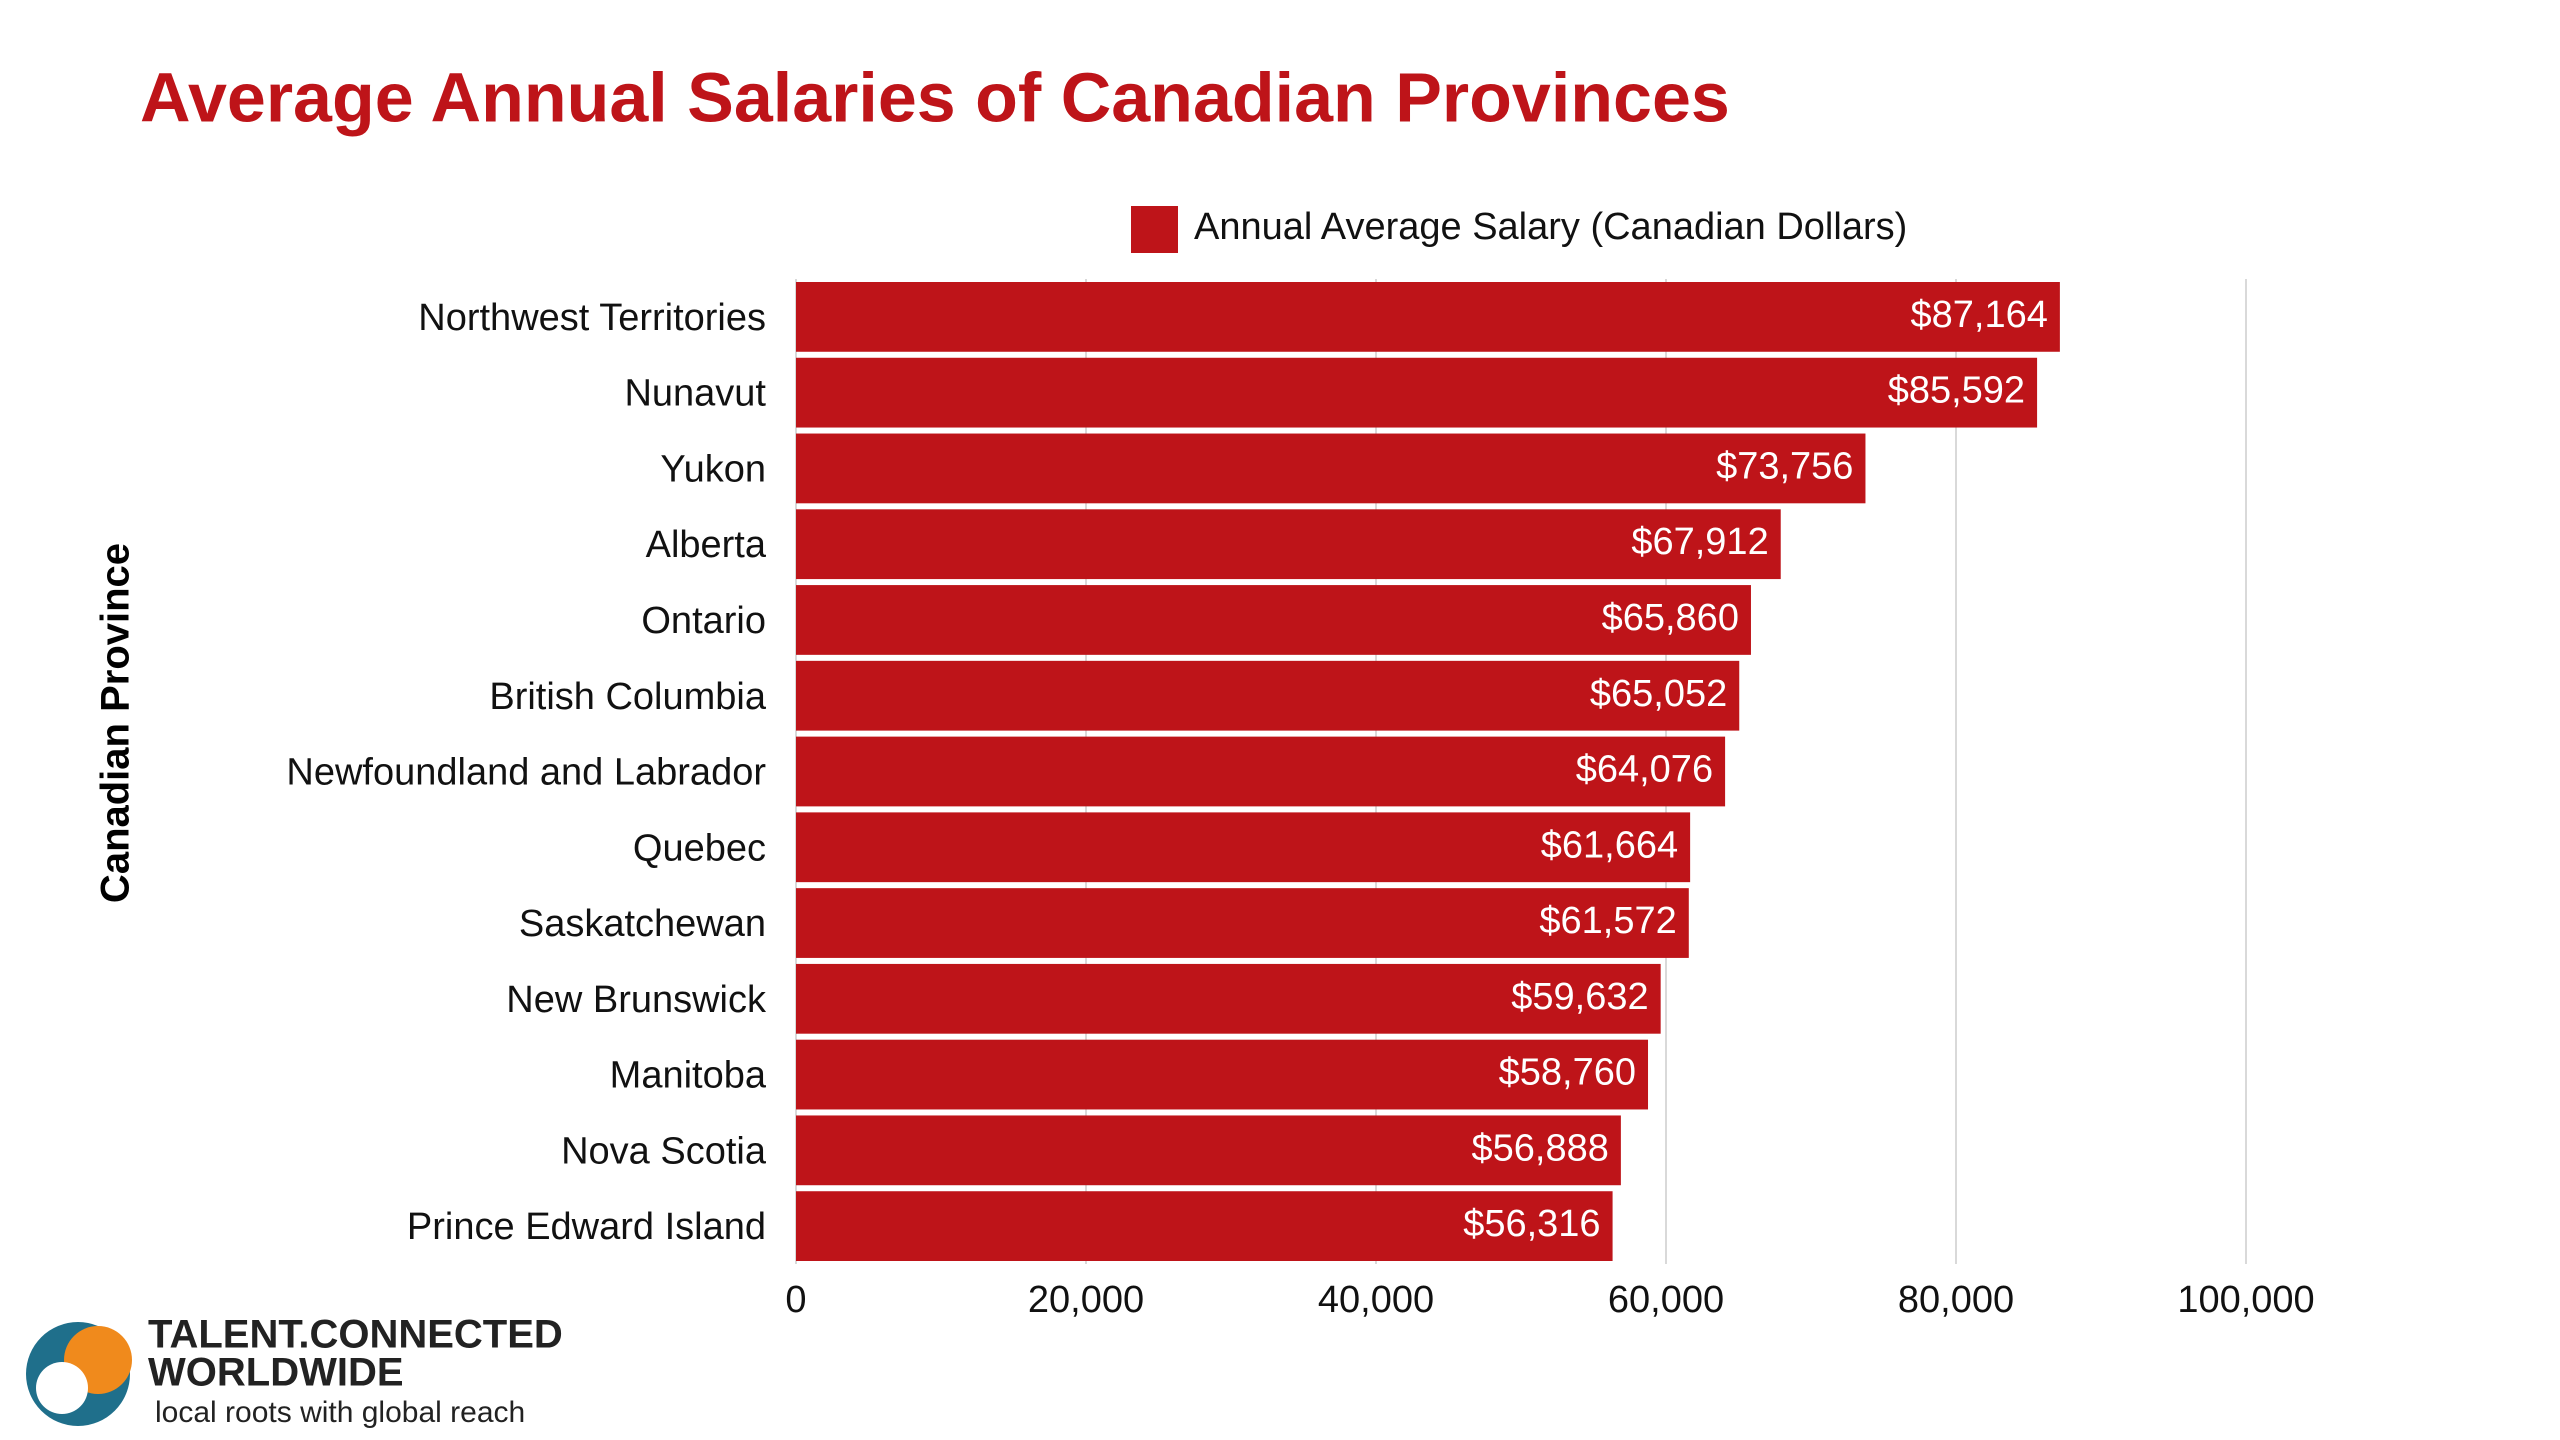 The width and height of the screenshot is (2560, 1440). I want to click on logo-tagline: local roots with global reach, so click(340, 1412).